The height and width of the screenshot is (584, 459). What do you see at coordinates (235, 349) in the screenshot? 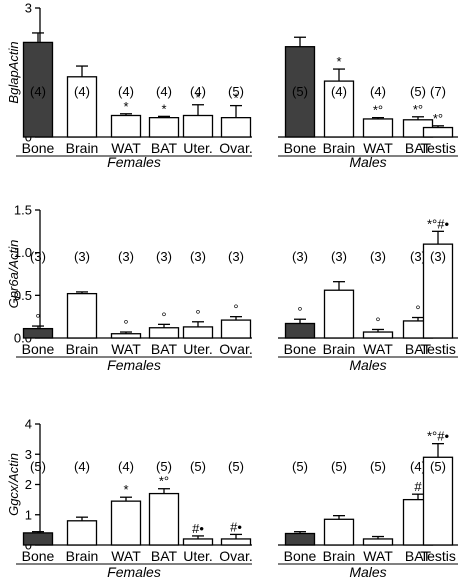
I see `x-tick-label: Ovar.` at bounding box center [235, 349].